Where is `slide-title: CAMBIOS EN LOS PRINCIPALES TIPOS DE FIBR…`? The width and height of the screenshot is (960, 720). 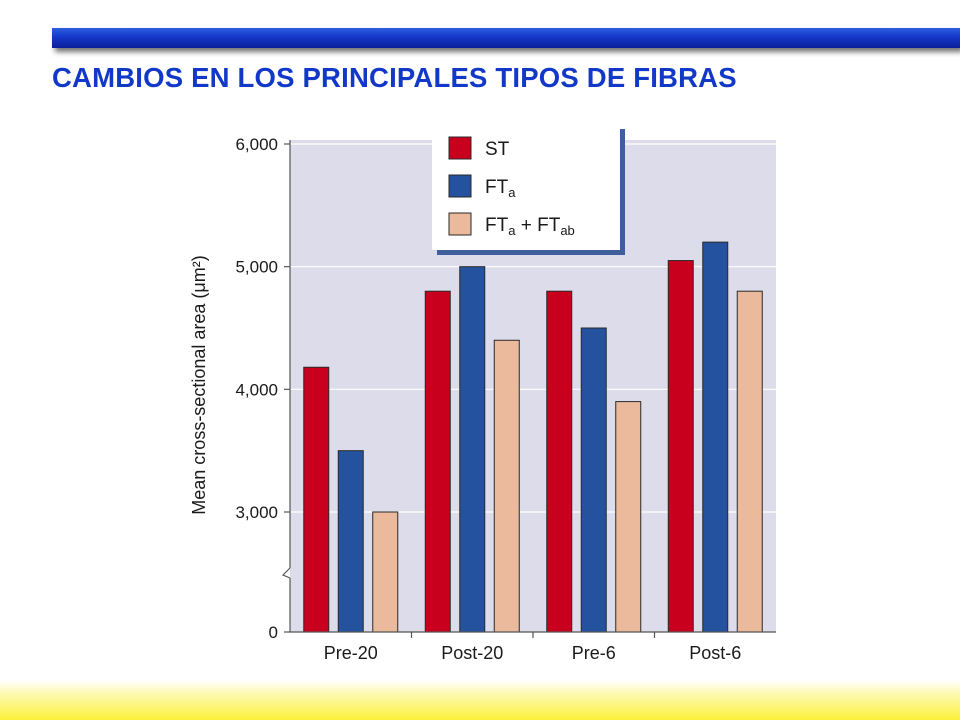
slide-title: CAMBIOS EN LOS PRINCIPALES TIPOS DE FIBR… is located at coordinates (394, 77).